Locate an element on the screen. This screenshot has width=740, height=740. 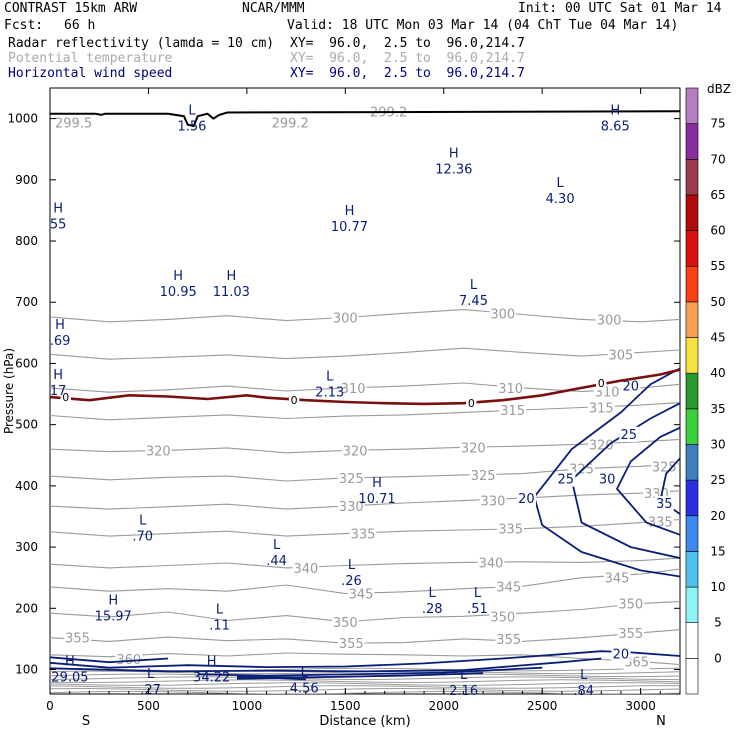
theta-label-340: 340 is located at coordinates (306, 569).